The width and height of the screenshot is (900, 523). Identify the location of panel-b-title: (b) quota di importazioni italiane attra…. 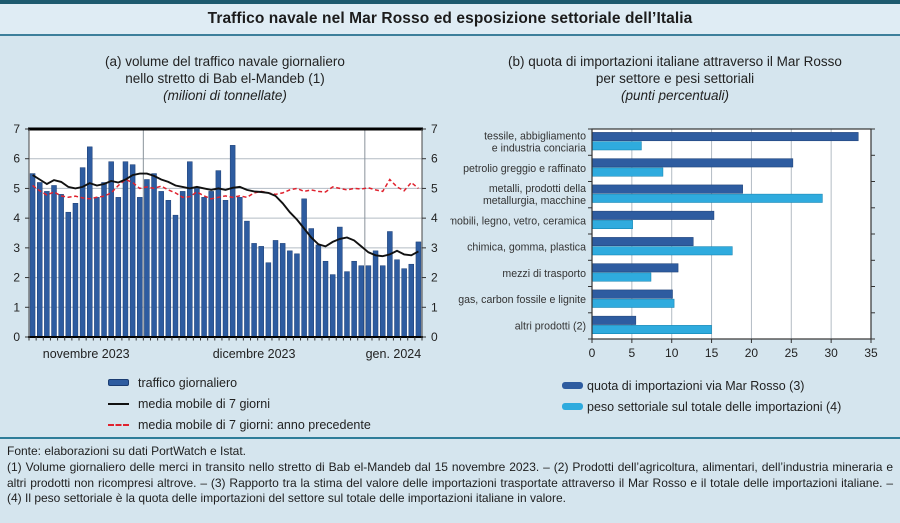
(675, 78).